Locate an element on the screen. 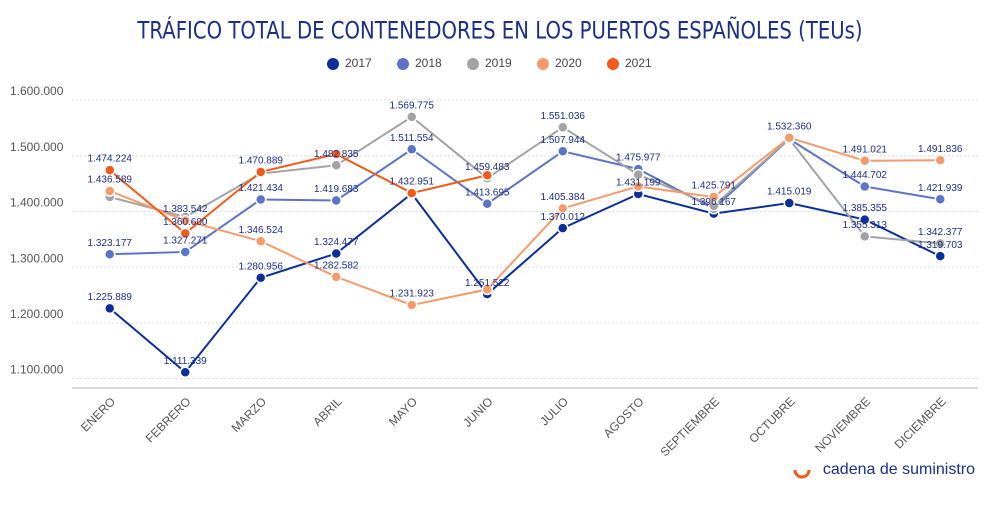  data-label: 1.251.522 is located at coordinates (487, 283).